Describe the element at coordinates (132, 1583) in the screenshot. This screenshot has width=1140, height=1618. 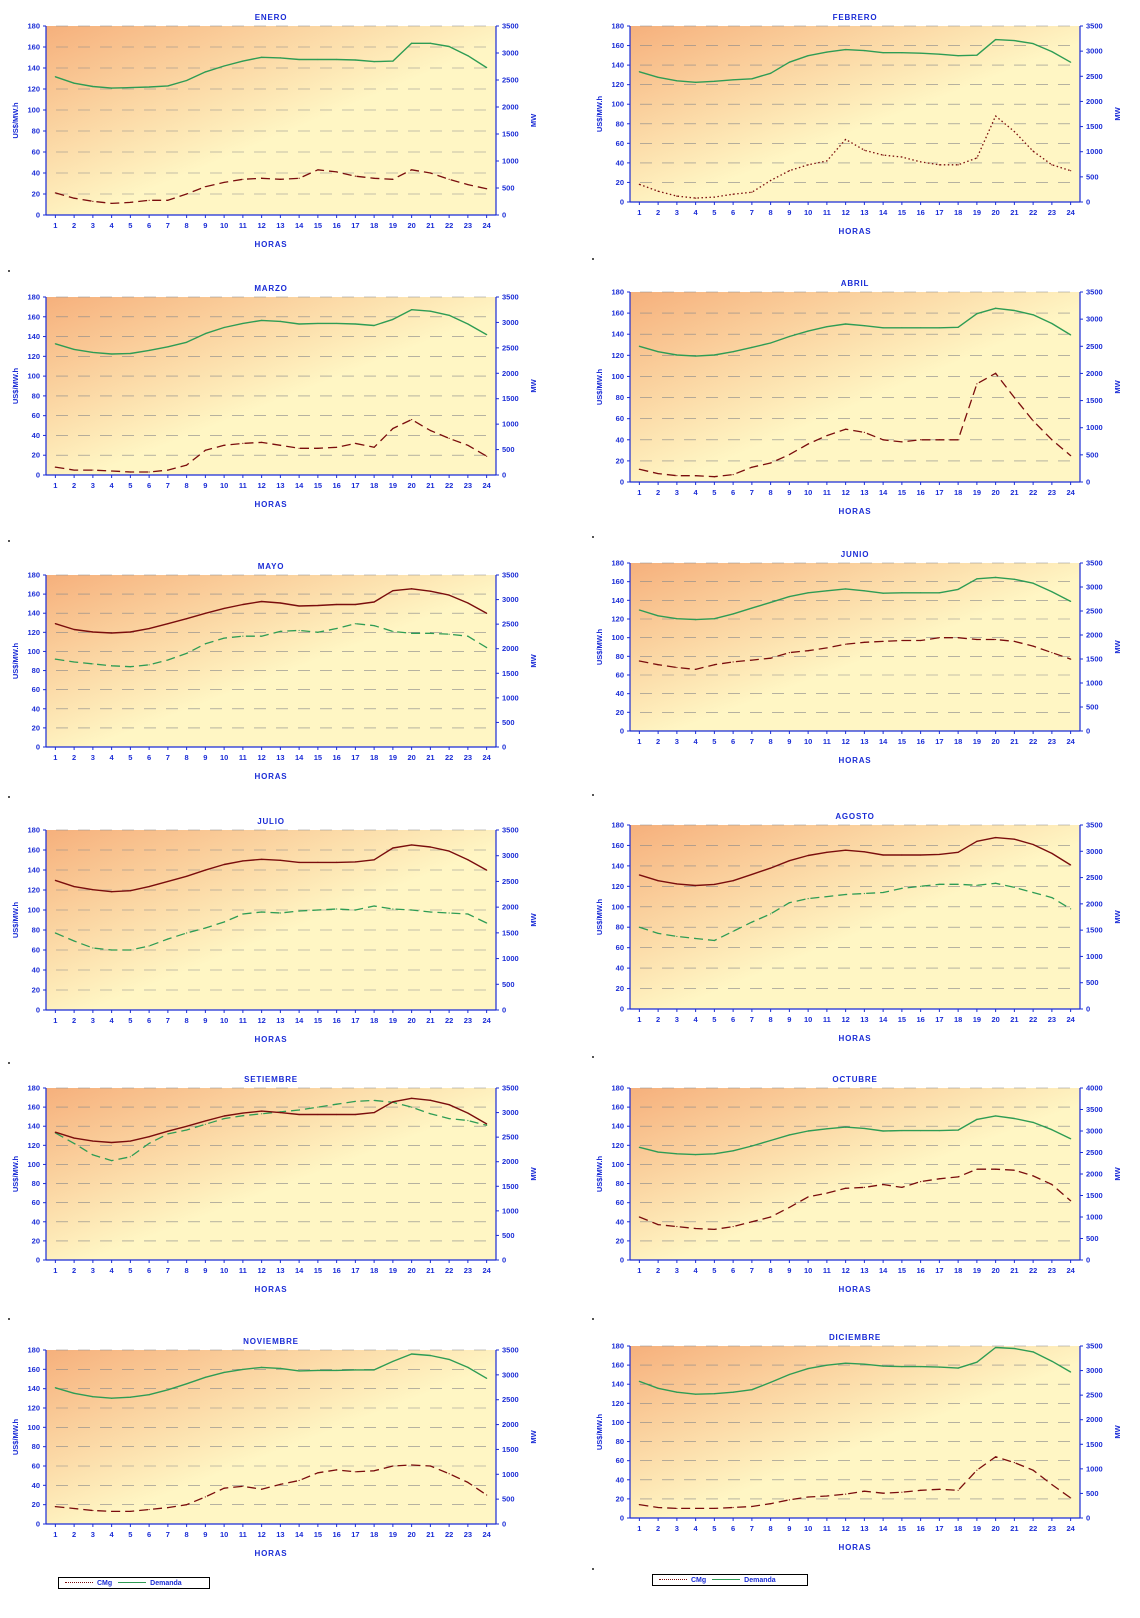
I see `legend-demand-swatch` at that location.